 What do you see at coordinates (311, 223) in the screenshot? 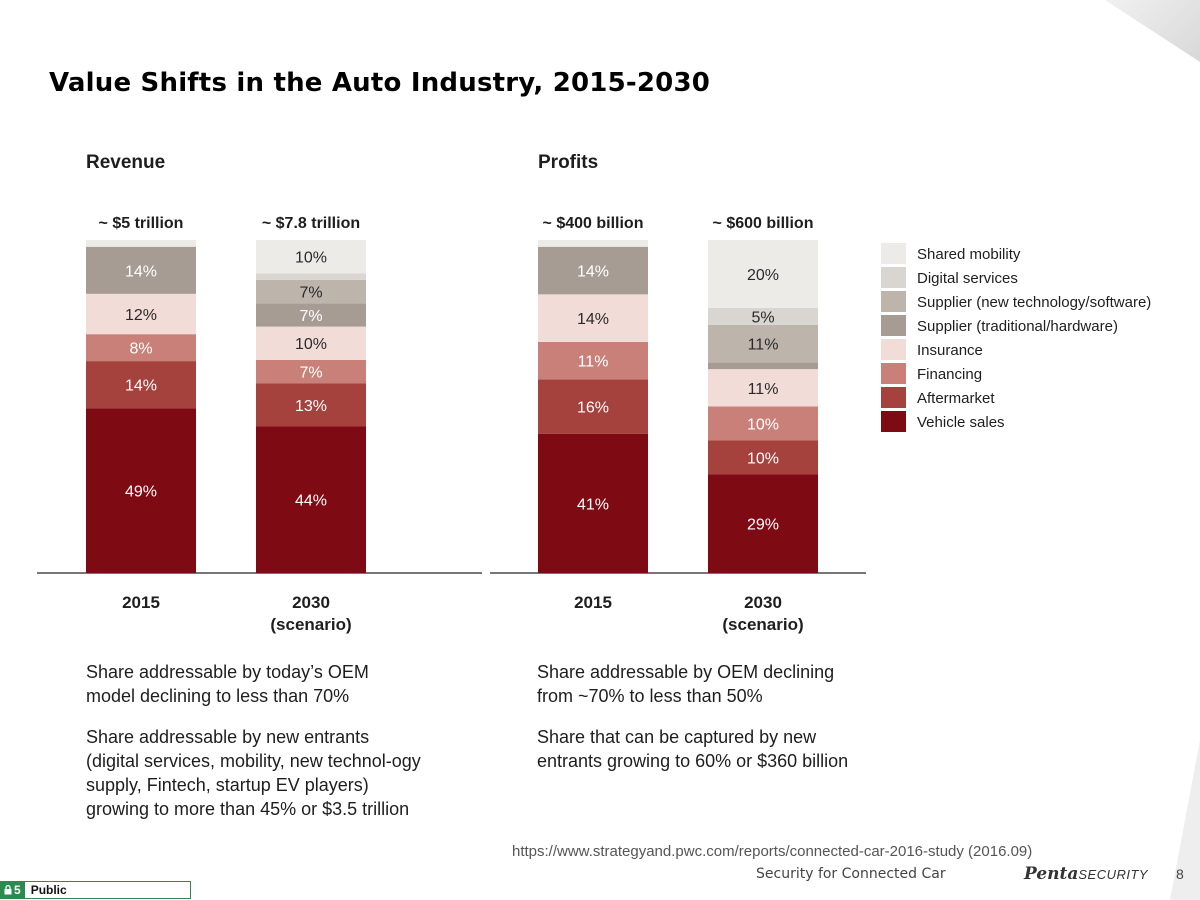
I see `total-label: ~ $7.8 trillion` at bounding box center [311, 223].